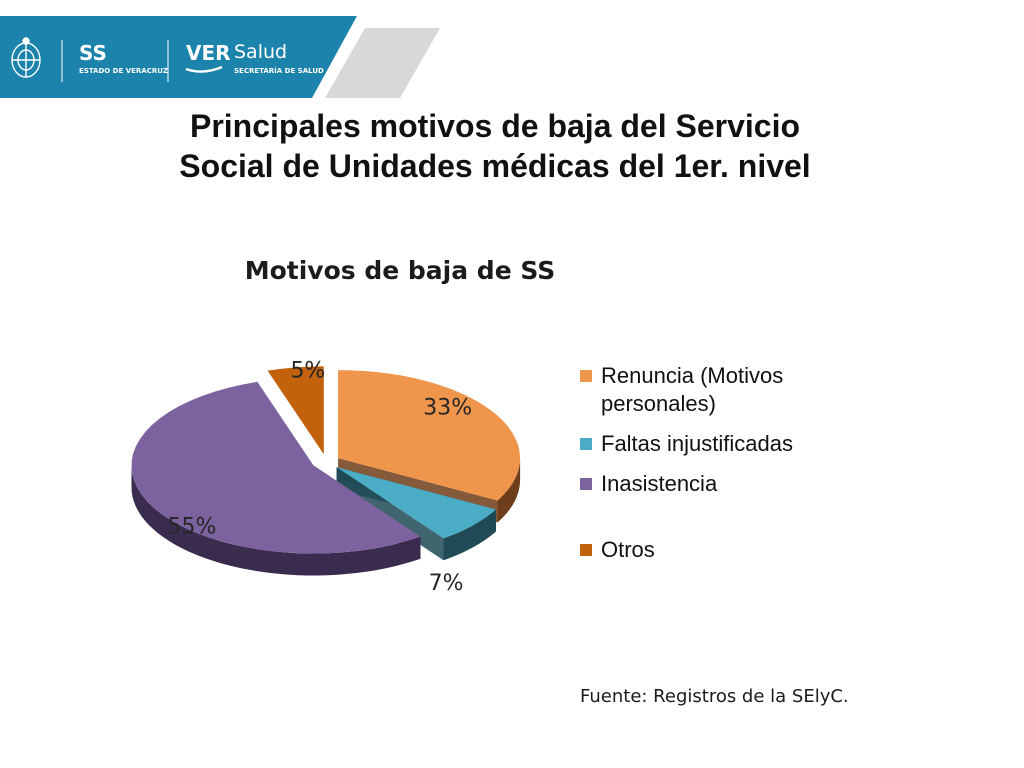 The height and width of the screenshot is (768, 1024). Describe the element at coordinates (93, 53) in the screenshot. I see `org-abbr-left: SS` at that location.